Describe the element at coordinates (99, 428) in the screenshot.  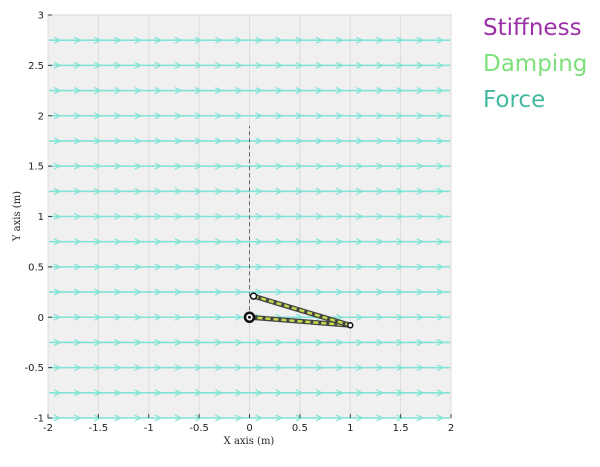
I see `x-tick-label: -1.5` at that location.